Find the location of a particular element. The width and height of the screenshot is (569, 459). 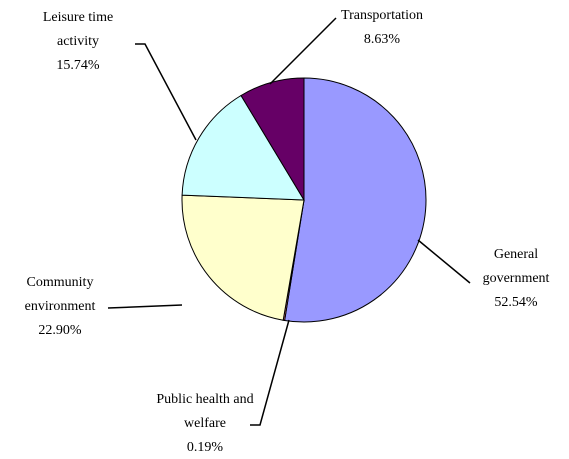

percent-label: 8.63% is located at coordinates (382, 39).